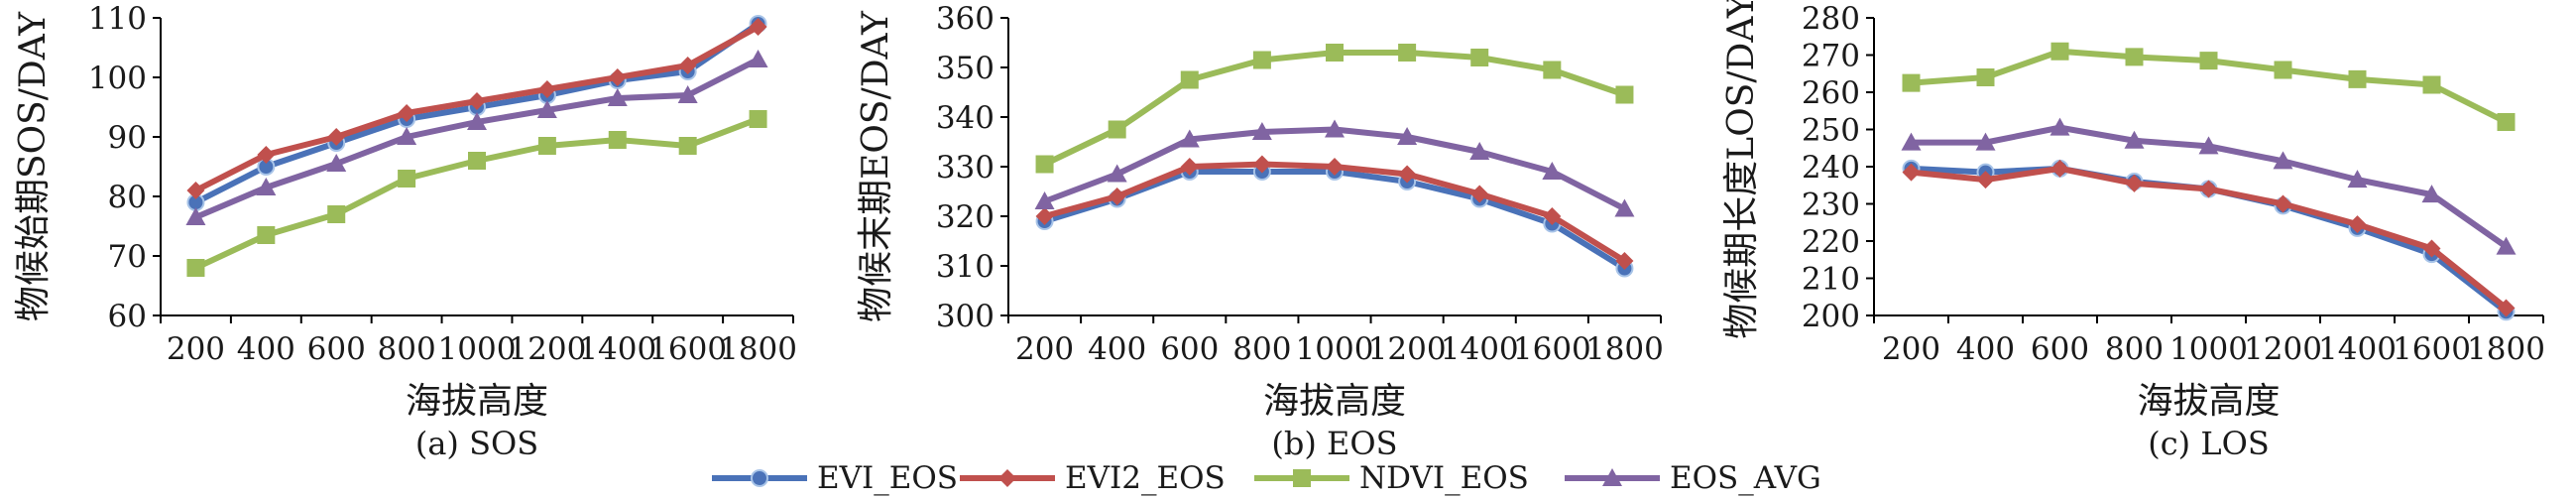 The image size is (2576, 501). I want to click on y-axis-title: 物候始期SOS/DAY, so click(33, 166).